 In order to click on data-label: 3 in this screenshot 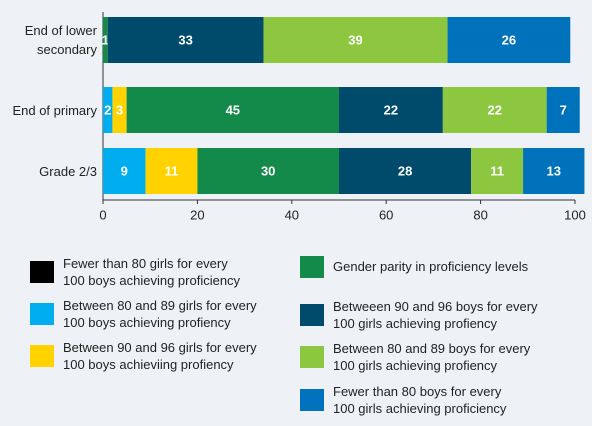, I will do `click(119, 109)`.